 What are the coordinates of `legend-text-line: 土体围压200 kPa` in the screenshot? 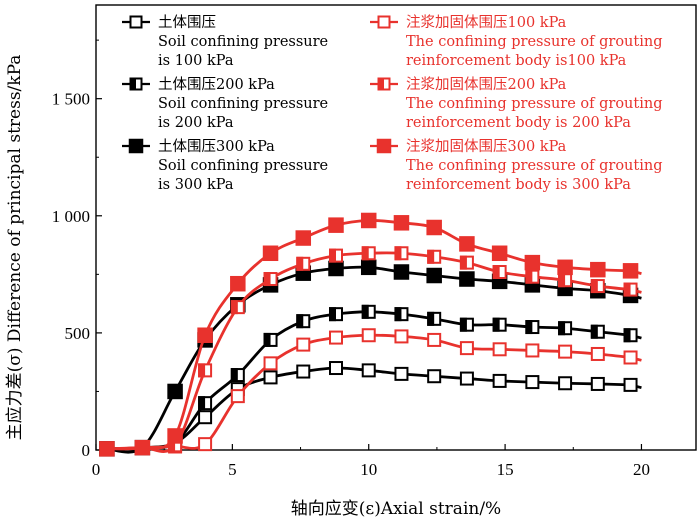 It's located at (216, 84).